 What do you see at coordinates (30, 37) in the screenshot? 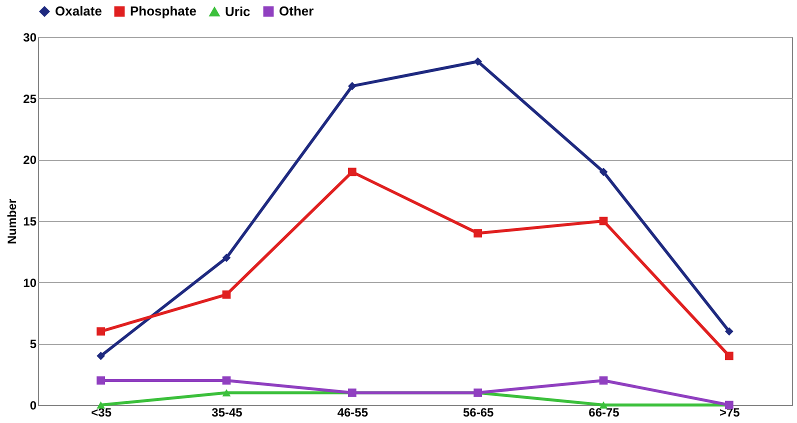
I see `y-tick-label: 30` at bounding box center [30, 37].